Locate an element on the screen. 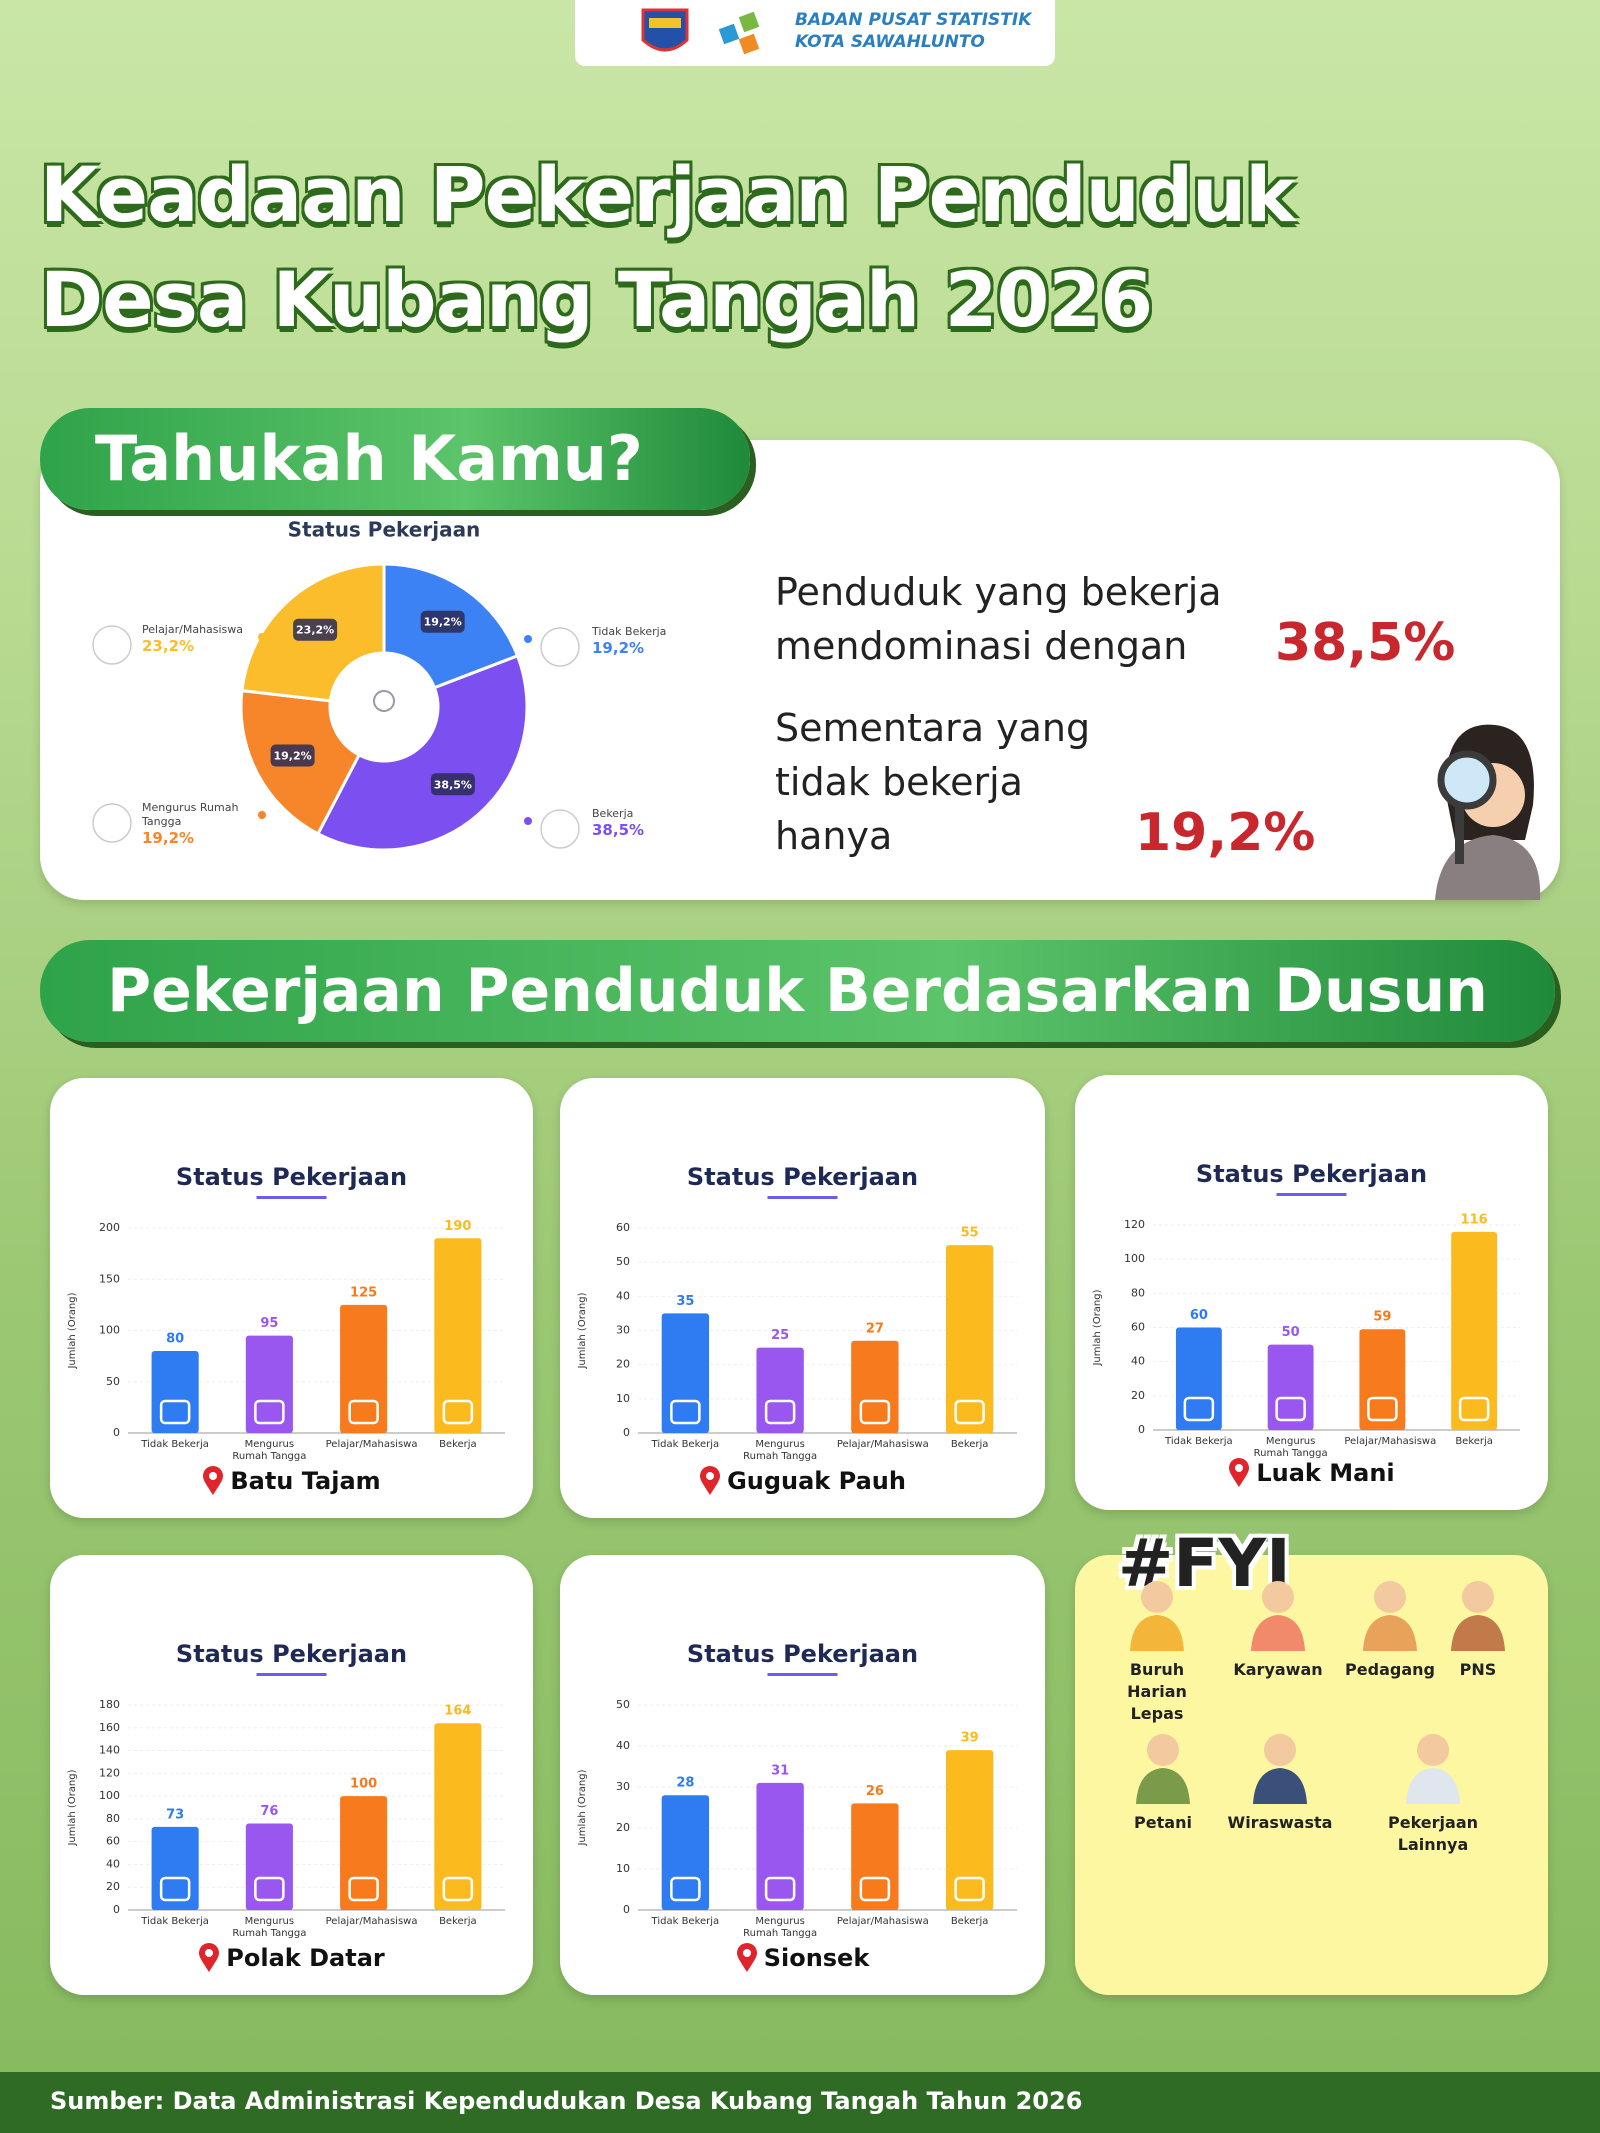 The width and height of the screenshot is (1600, 2133). value-label: 60 is located at coordinates (1199, 1315).